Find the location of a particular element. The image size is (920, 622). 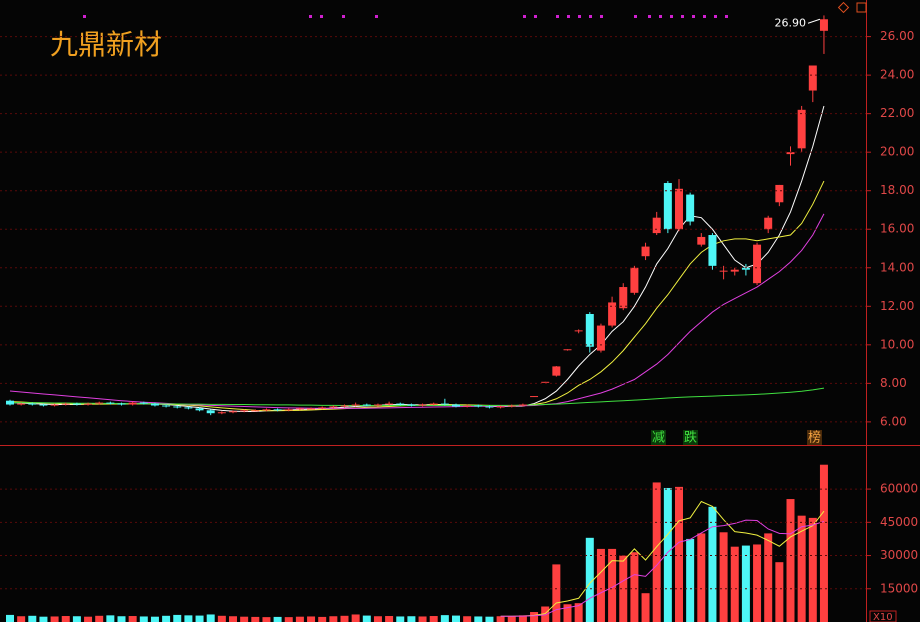

y-tick-label: 6.00 is located at coordinates (893, 421).